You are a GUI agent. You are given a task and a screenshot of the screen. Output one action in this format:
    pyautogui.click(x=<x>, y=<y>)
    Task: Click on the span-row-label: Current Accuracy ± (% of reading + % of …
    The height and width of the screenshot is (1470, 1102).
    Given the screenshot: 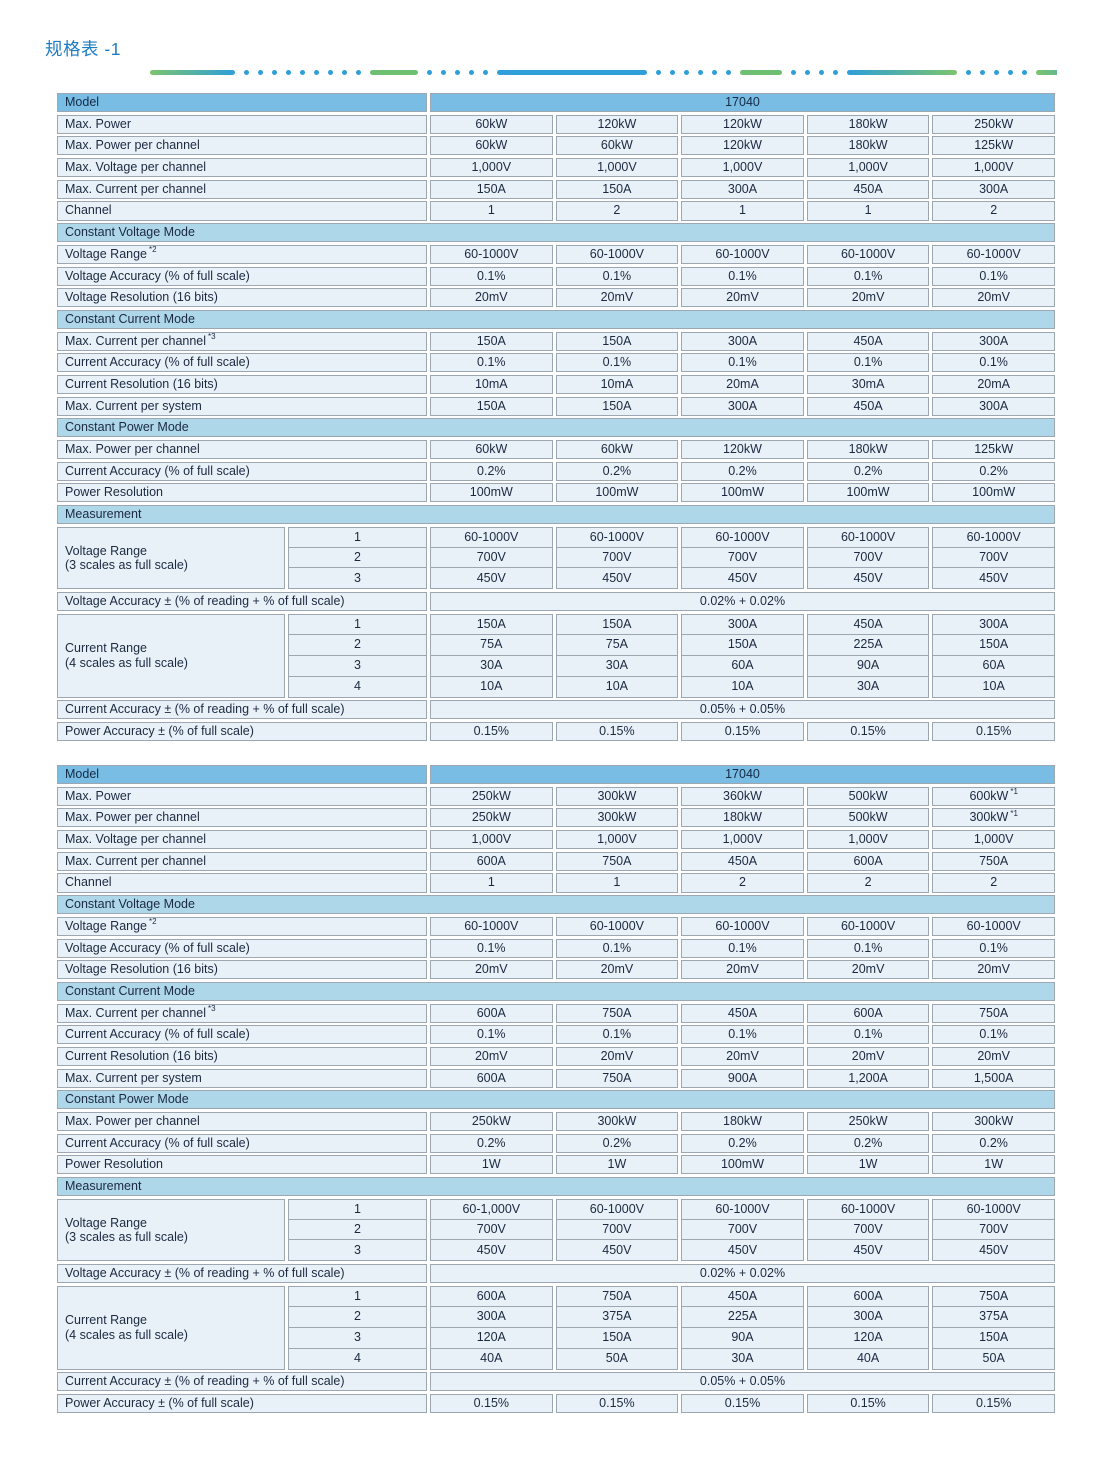 What is the action you would take?
    pyautogui.click(x=242, y=1382)
    